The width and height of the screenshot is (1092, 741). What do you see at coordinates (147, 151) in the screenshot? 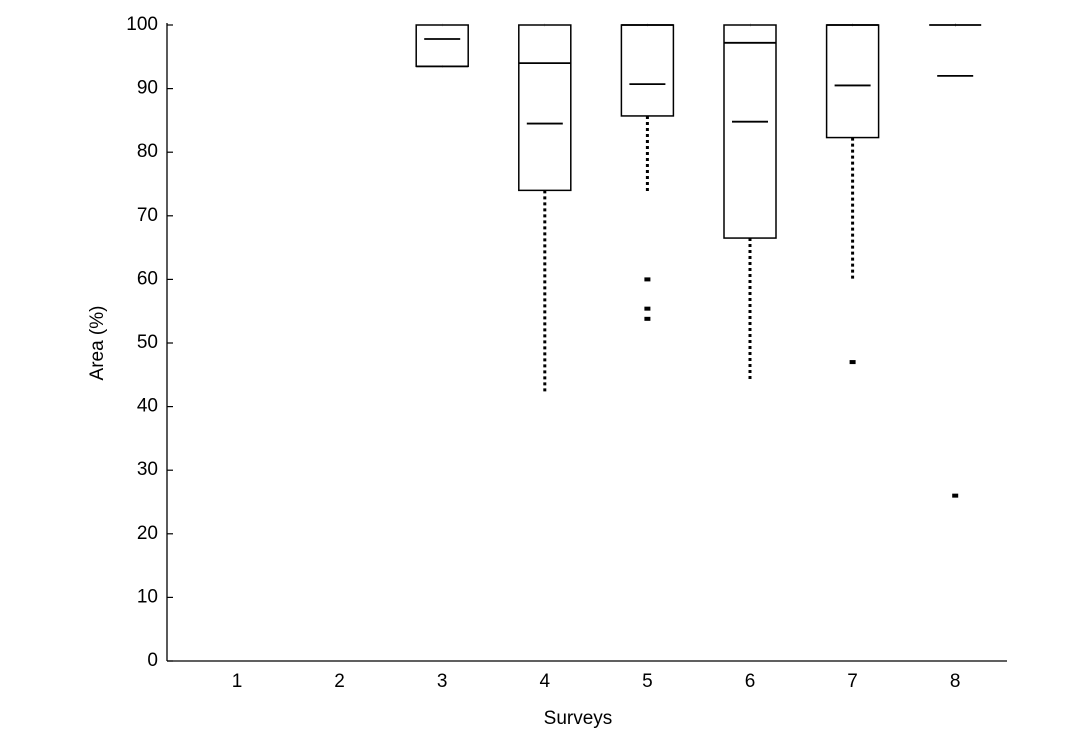
I see `y-tick-label: 80` at bounding box center [147, 151].